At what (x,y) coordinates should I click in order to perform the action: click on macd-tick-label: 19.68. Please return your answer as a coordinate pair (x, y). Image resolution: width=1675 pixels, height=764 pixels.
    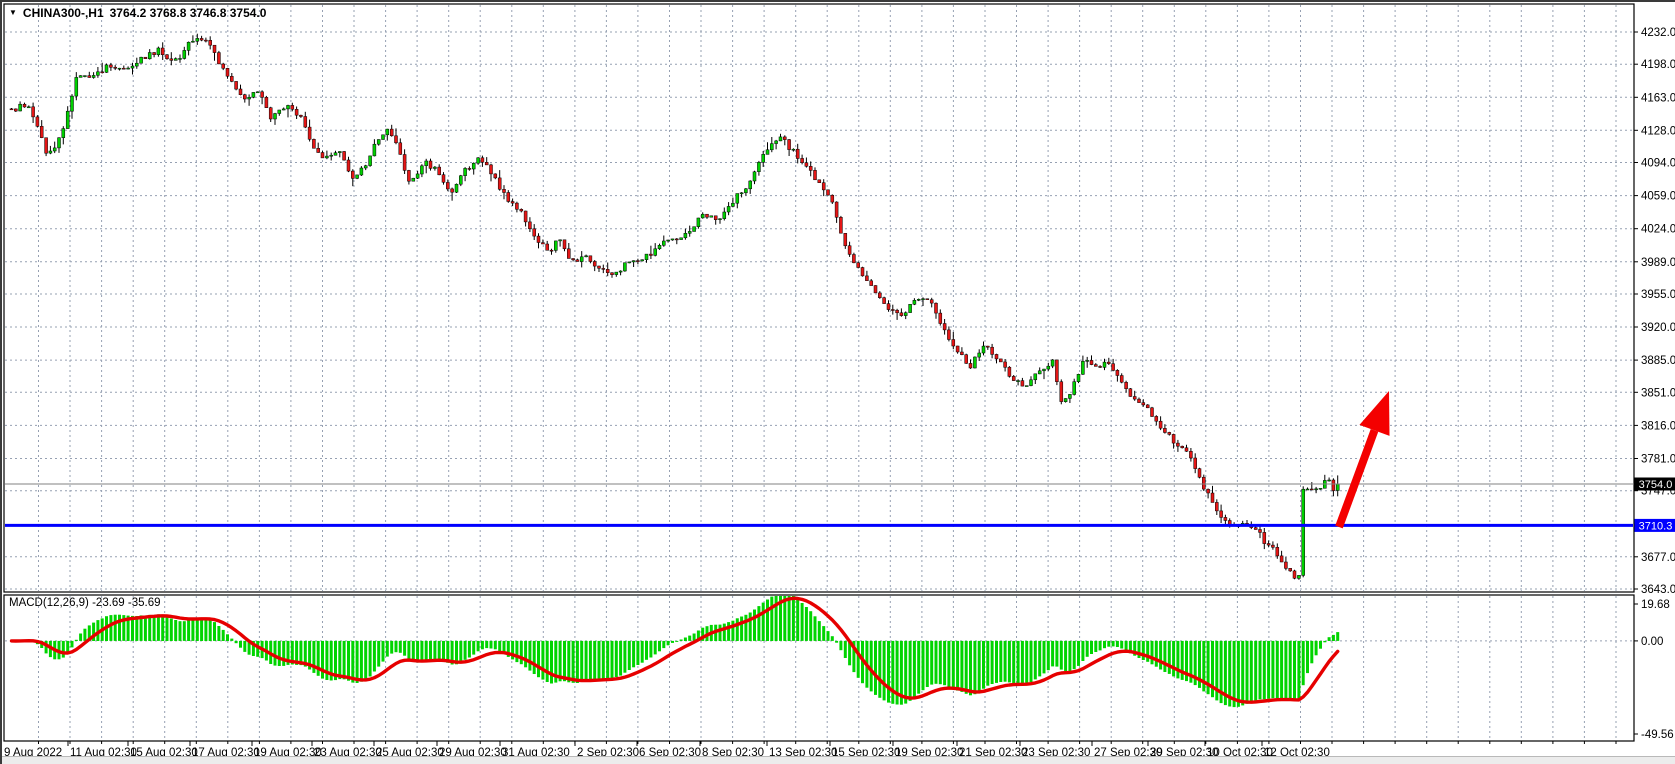
    Looking at the image, I should click on (1655, 605).